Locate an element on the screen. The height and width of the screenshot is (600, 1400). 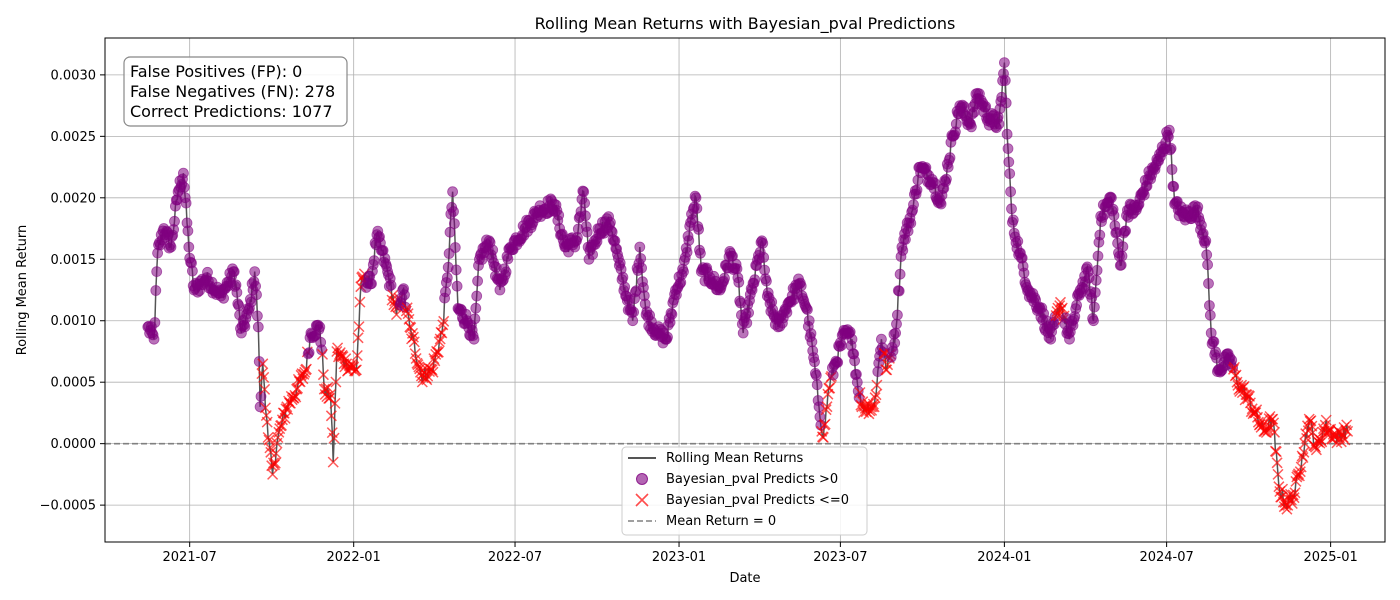
x-axis-label: Date is located at coordinates (744, 578).